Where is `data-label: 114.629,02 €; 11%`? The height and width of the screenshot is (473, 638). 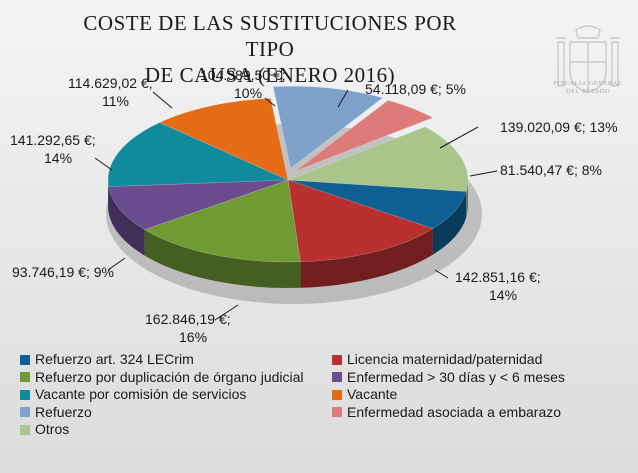 data-label: 114.629,02 €; 11% is located at coordinates (110, 92).